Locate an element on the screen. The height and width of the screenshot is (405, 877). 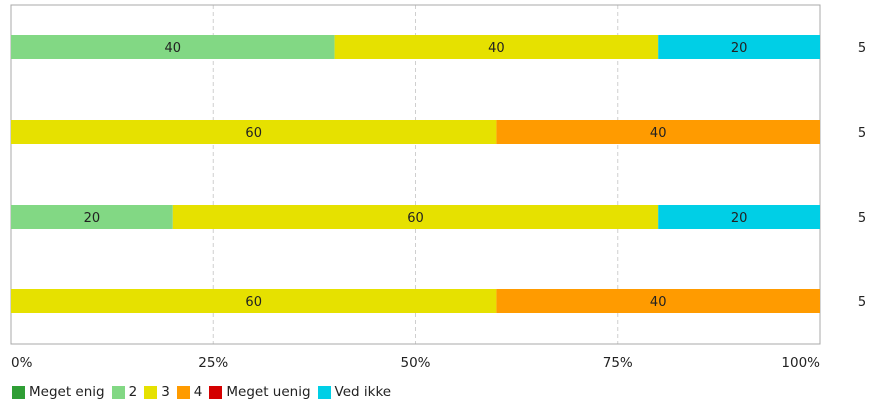
legend-item: 3 is located at coordinates (157, 392).